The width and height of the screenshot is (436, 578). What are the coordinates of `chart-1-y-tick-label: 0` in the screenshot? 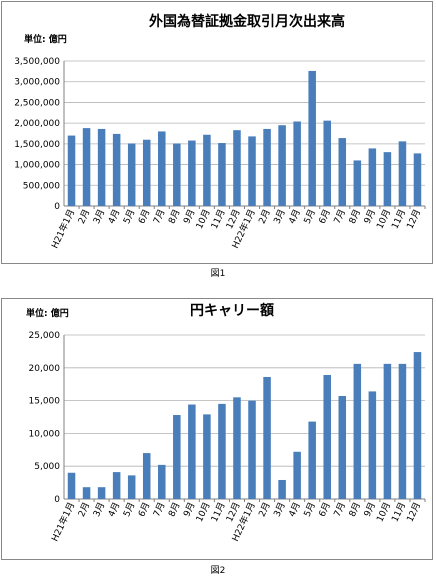 It's located at (57, 207).